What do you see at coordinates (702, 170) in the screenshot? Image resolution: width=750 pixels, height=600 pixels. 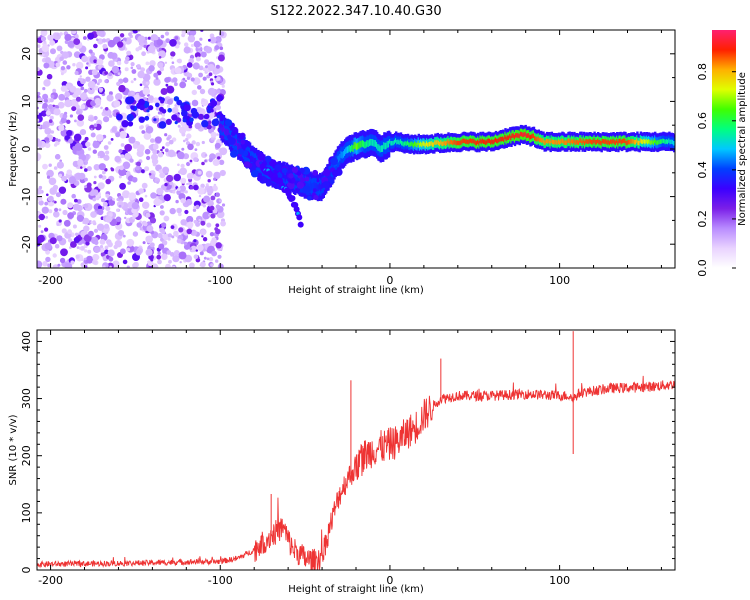 I see `colorbar-tick-label: 0.4` at bounding box center [702, 170].